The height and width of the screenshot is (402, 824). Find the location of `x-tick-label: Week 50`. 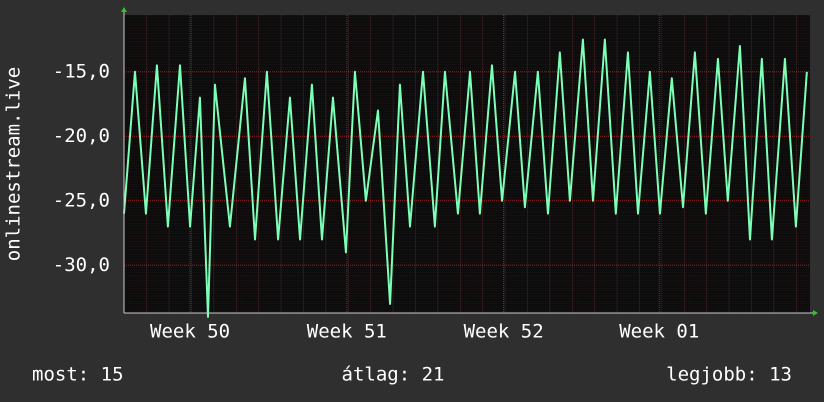

x-tick-label: Week 50 is located at coordinates (190, 332).